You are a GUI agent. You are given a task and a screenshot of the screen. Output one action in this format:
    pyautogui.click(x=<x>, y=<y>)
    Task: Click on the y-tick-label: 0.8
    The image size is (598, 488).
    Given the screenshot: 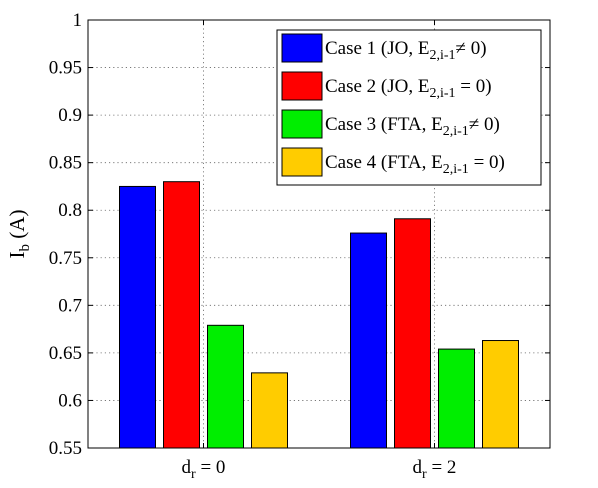 What is the action you would take?
    pyautogui.click(x=70, y=210)
    